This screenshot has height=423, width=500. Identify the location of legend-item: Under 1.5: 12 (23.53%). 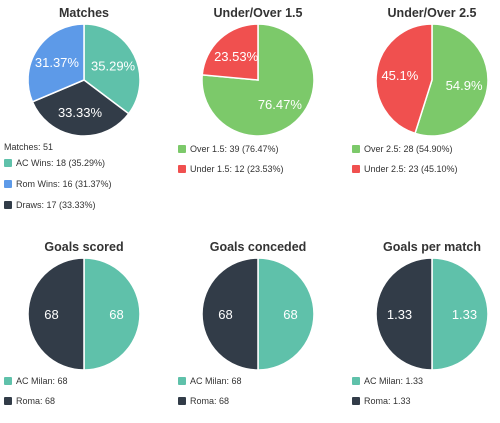
(231, 169).